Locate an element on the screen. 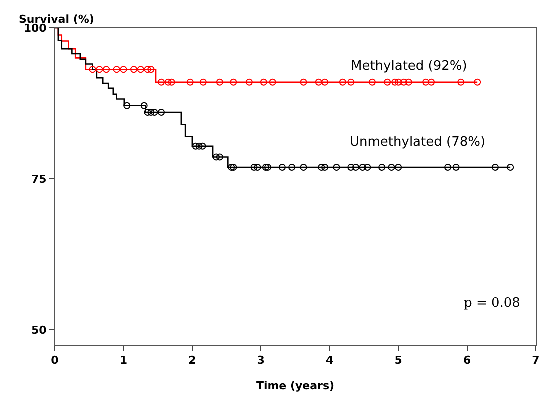 This screenshot has height=405, width=550. x-tick-label: 4 is located at coordinates (330, 361).